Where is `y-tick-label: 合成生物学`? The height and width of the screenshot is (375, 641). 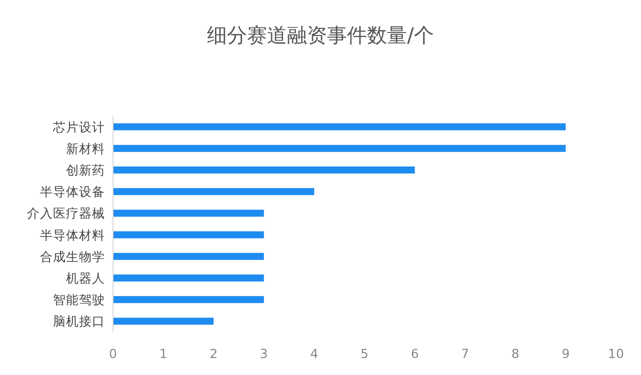
y-tick-label: 合成生物学 is located at coordinates (72, 256).